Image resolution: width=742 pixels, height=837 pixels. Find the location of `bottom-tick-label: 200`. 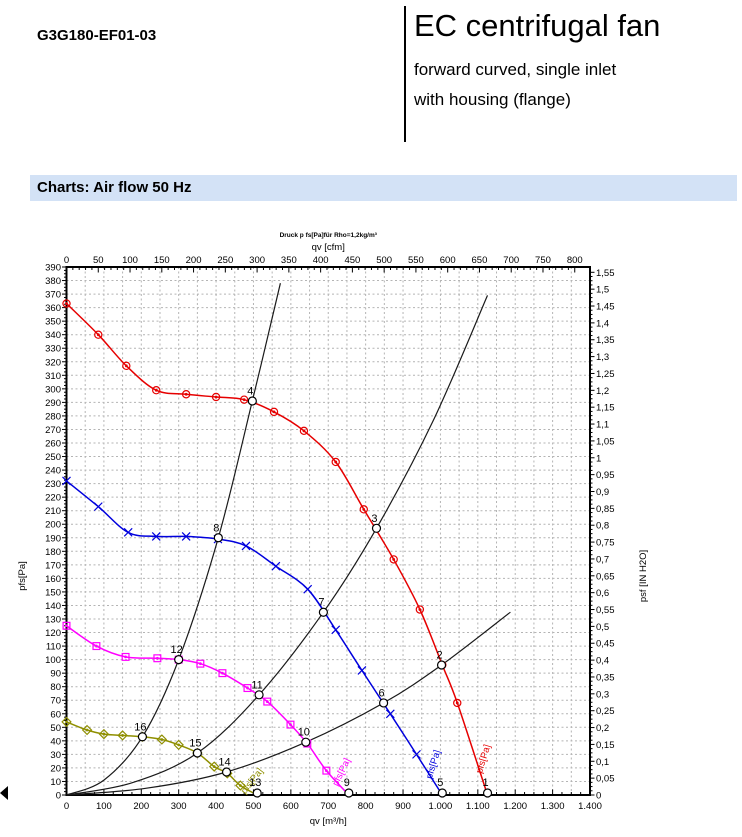

bottom-tick-label: 200 is located at coordinates (141, 806).